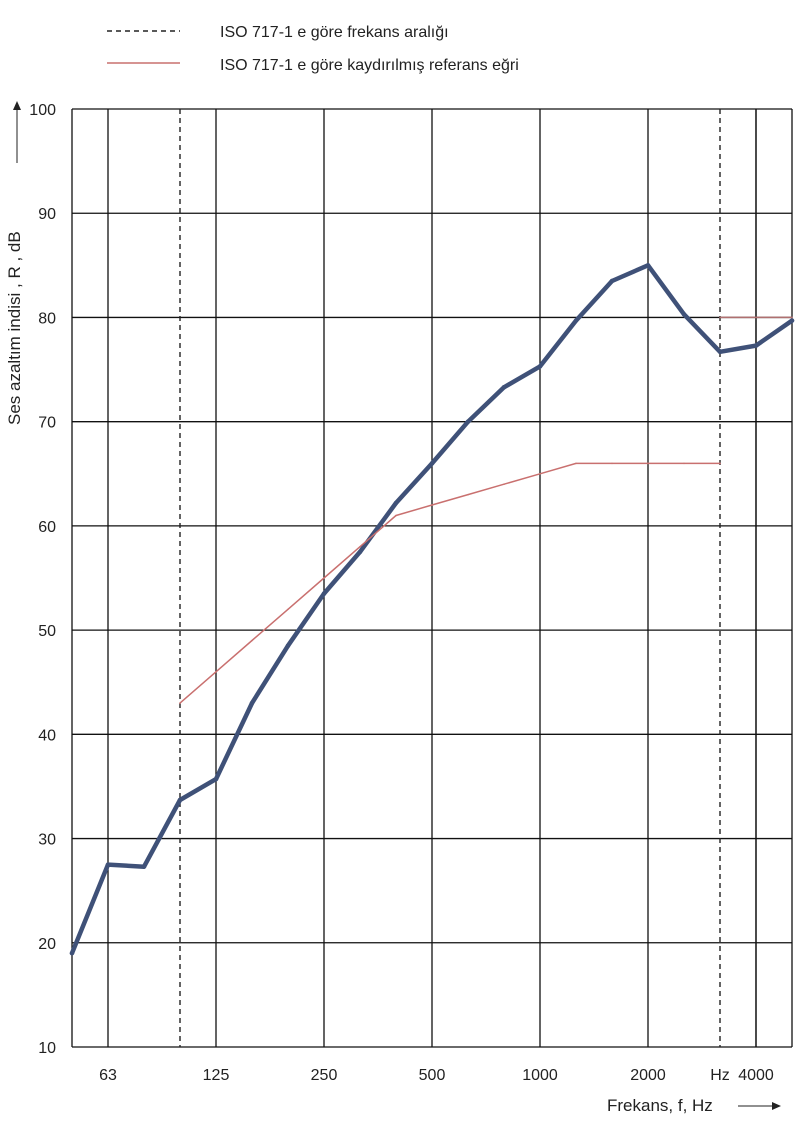 The image size is (811, 1139). What do you see at coordinates (108, 1075) in the screenshot?
I see `x-tick-label-63: 63` at bounding box center [108, 1075].